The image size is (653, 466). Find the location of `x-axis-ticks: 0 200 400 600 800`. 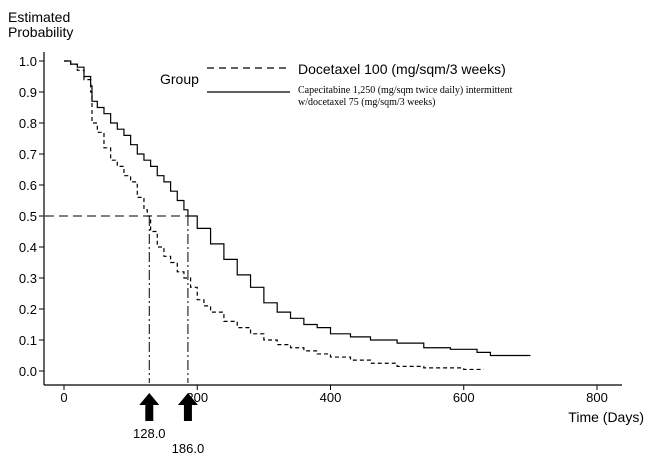

x-axis-ticks: 0 200 400 600 800 is located at coordinates (334, 395).